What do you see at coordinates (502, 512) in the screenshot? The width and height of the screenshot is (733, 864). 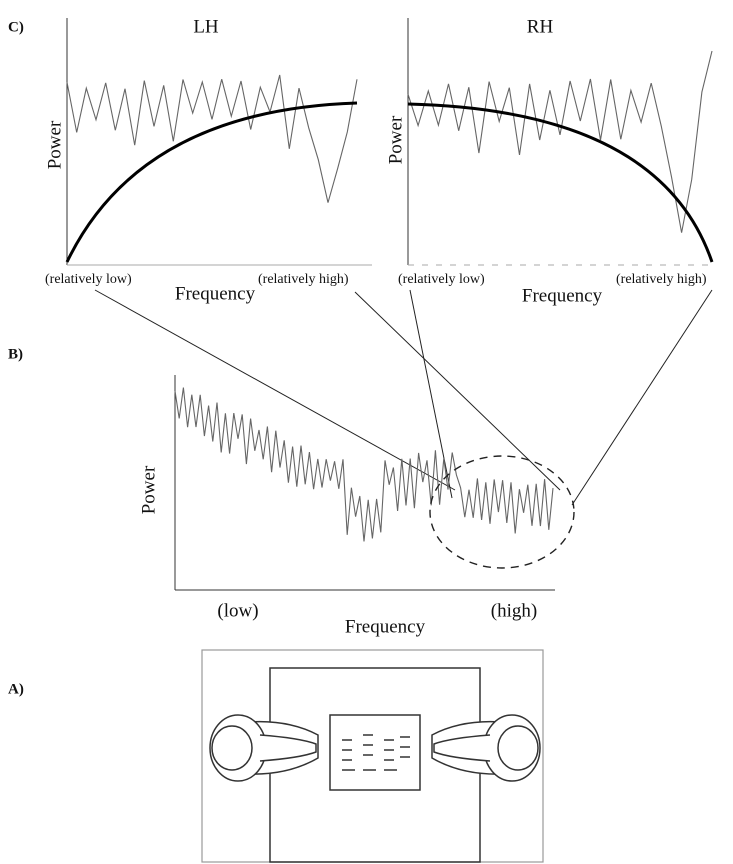 I see `highlight-ellipse` at bounding box center [502, 512].